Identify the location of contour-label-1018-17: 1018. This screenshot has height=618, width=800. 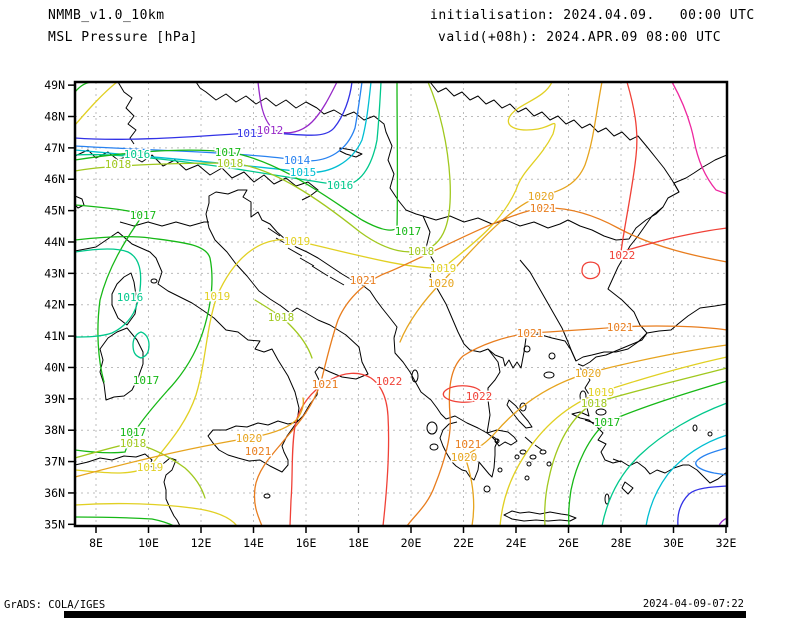
(281, 317).